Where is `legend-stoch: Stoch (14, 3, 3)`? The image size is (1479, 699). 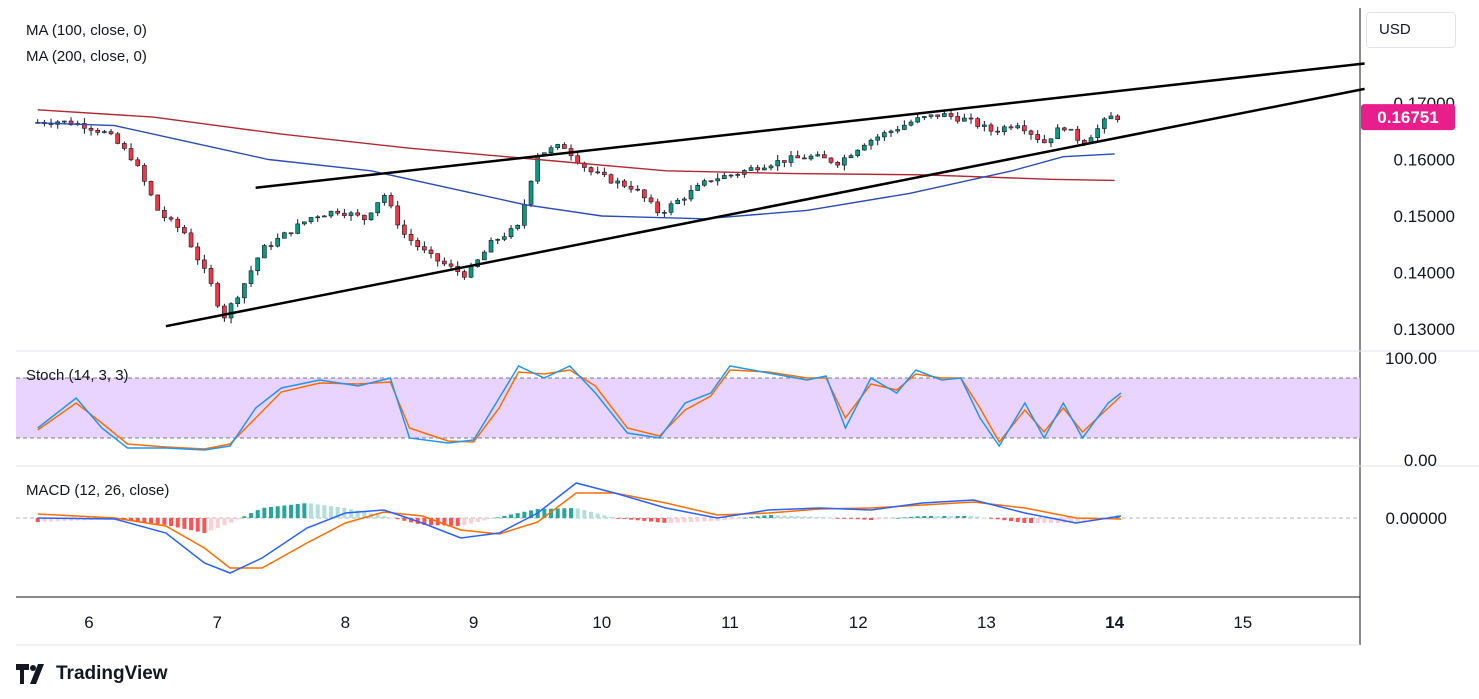
legend-stoch: Stoch (14, 3, 3) is located at coordinates (77, 375).